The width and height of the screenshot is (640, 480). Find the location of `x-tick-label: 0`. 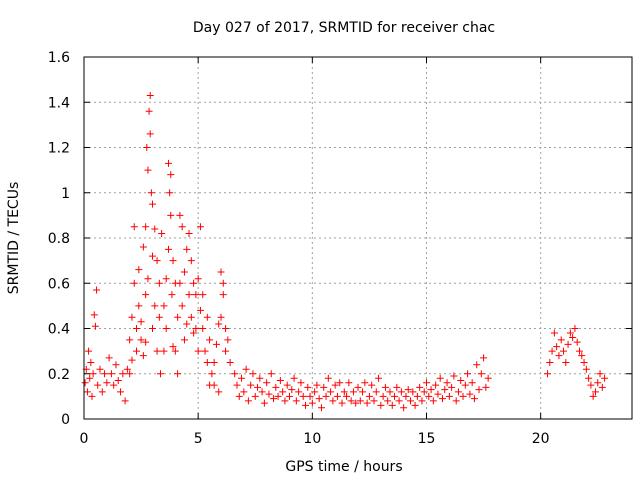

x-tick-label: 0 is located at coordinates (84, 439).